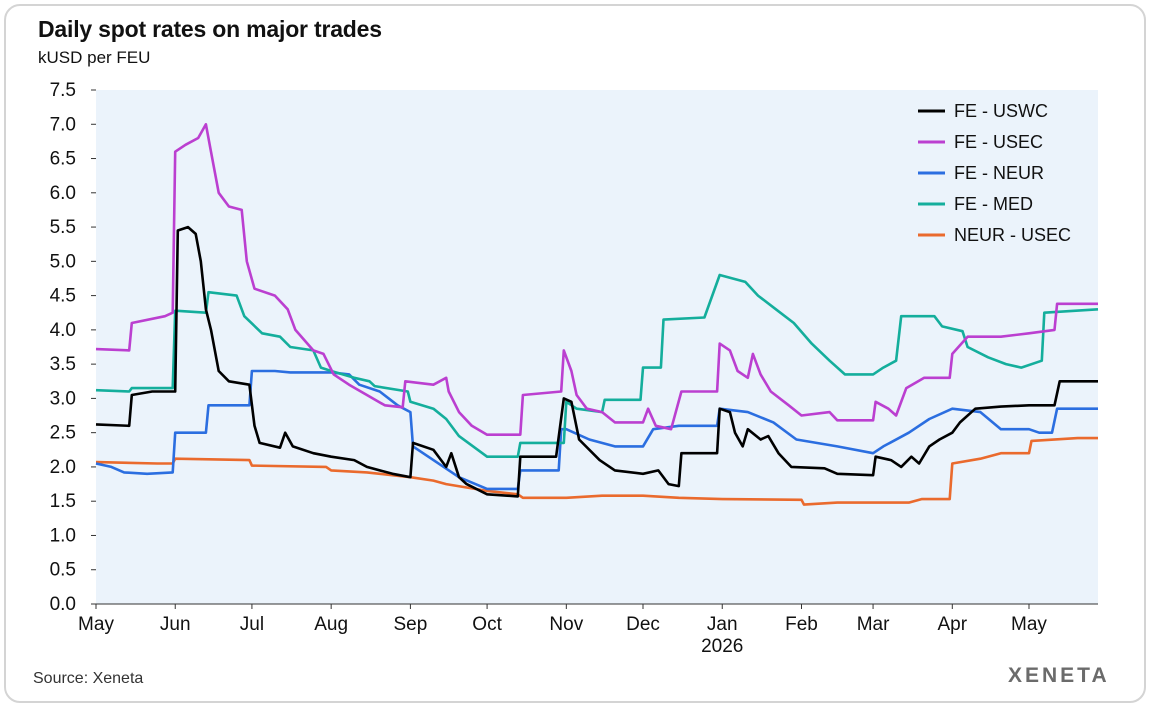 The width and height of the screenshot is (1154, 710). Describe the element at coordinates (1001, 111) in the screenshot. I see `legend-label: FE - USWC` at that location.